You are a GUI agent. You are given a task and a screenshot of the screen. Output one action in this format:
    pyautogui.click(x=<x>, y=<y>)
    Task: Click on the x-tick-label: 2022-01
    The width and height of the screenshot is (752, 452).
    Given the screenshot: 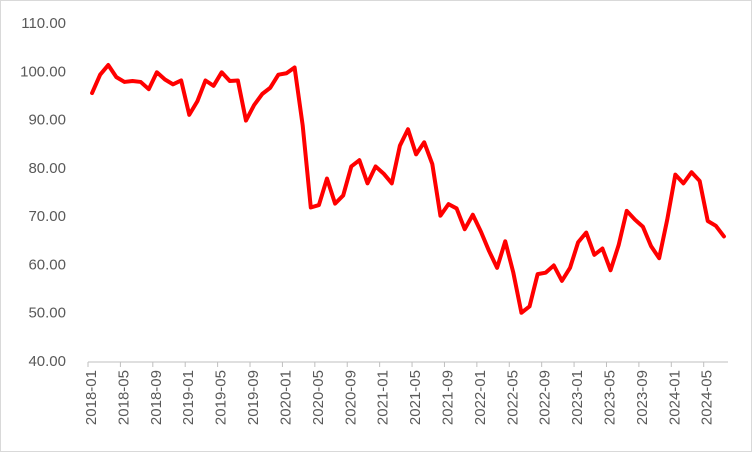 What is the action you would take?
    pyautogui.click(x=480, y=397)
    